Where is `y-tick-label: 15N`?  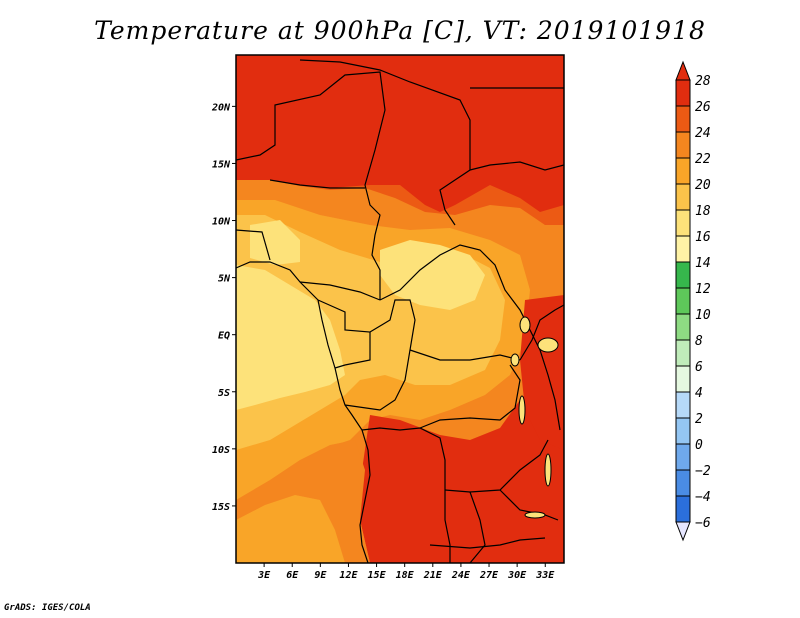 y-tick-label: 15N is located at coordinates (221, 164).